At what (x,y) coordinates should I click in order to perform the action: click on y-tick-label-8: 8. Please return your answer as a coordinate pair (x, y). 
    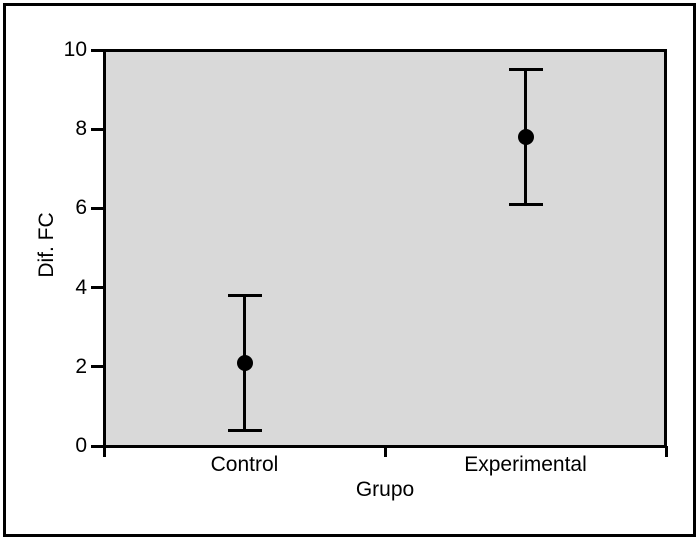
    Looking at the image, I should click on (81, 129).